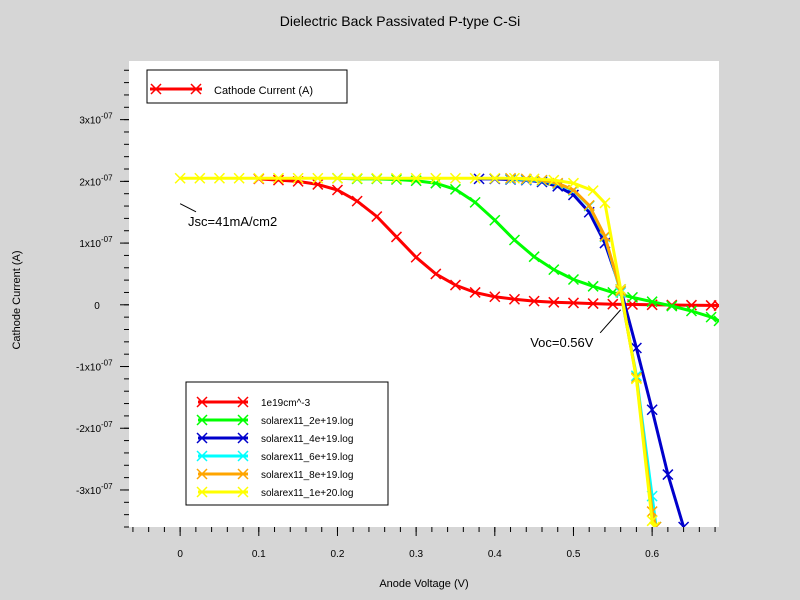 The image size is (800, 600). I want to click on legend-entry: solarex11_2e+19.log, so click(274, 420).